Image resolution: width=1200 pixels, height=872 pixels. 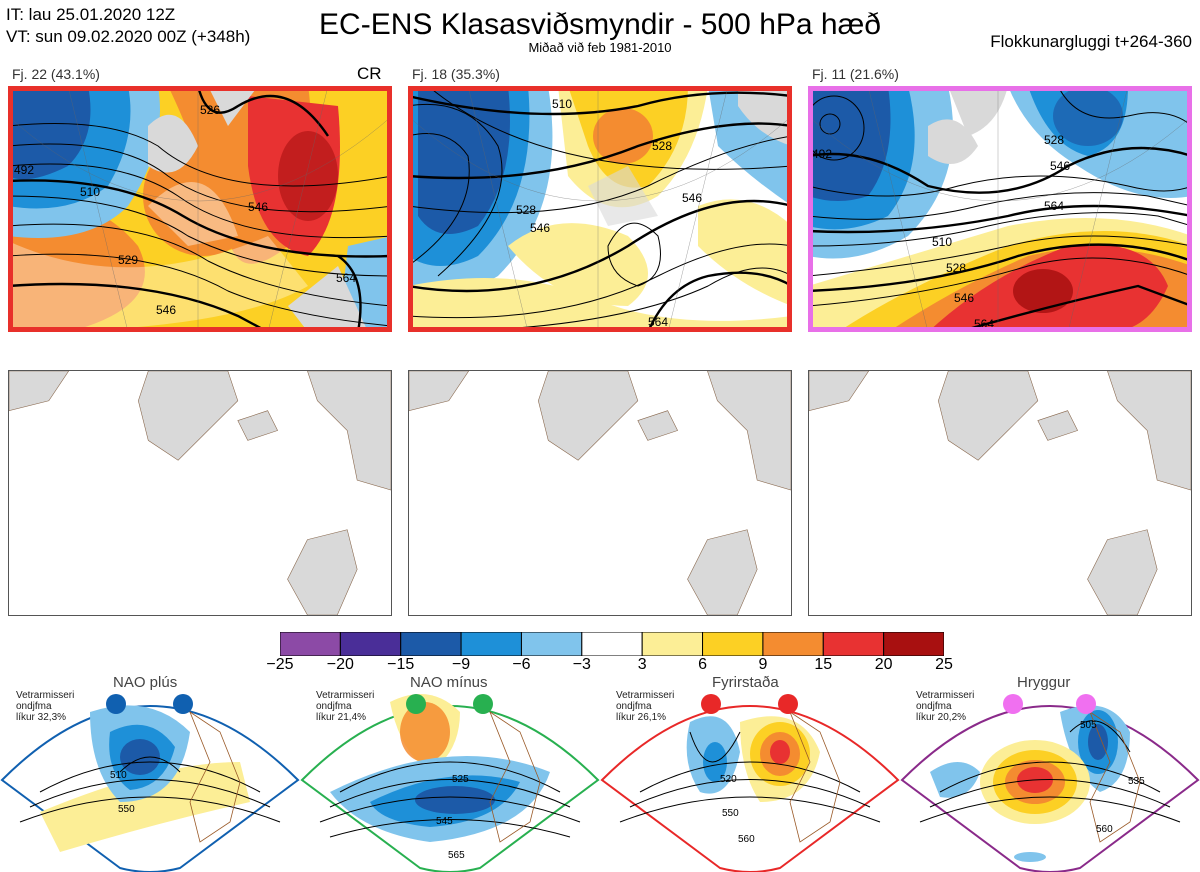 I want to click on regime-note: Vetrarmisseri ondjfma líkur 26,1%, so click(x=645, y=706).